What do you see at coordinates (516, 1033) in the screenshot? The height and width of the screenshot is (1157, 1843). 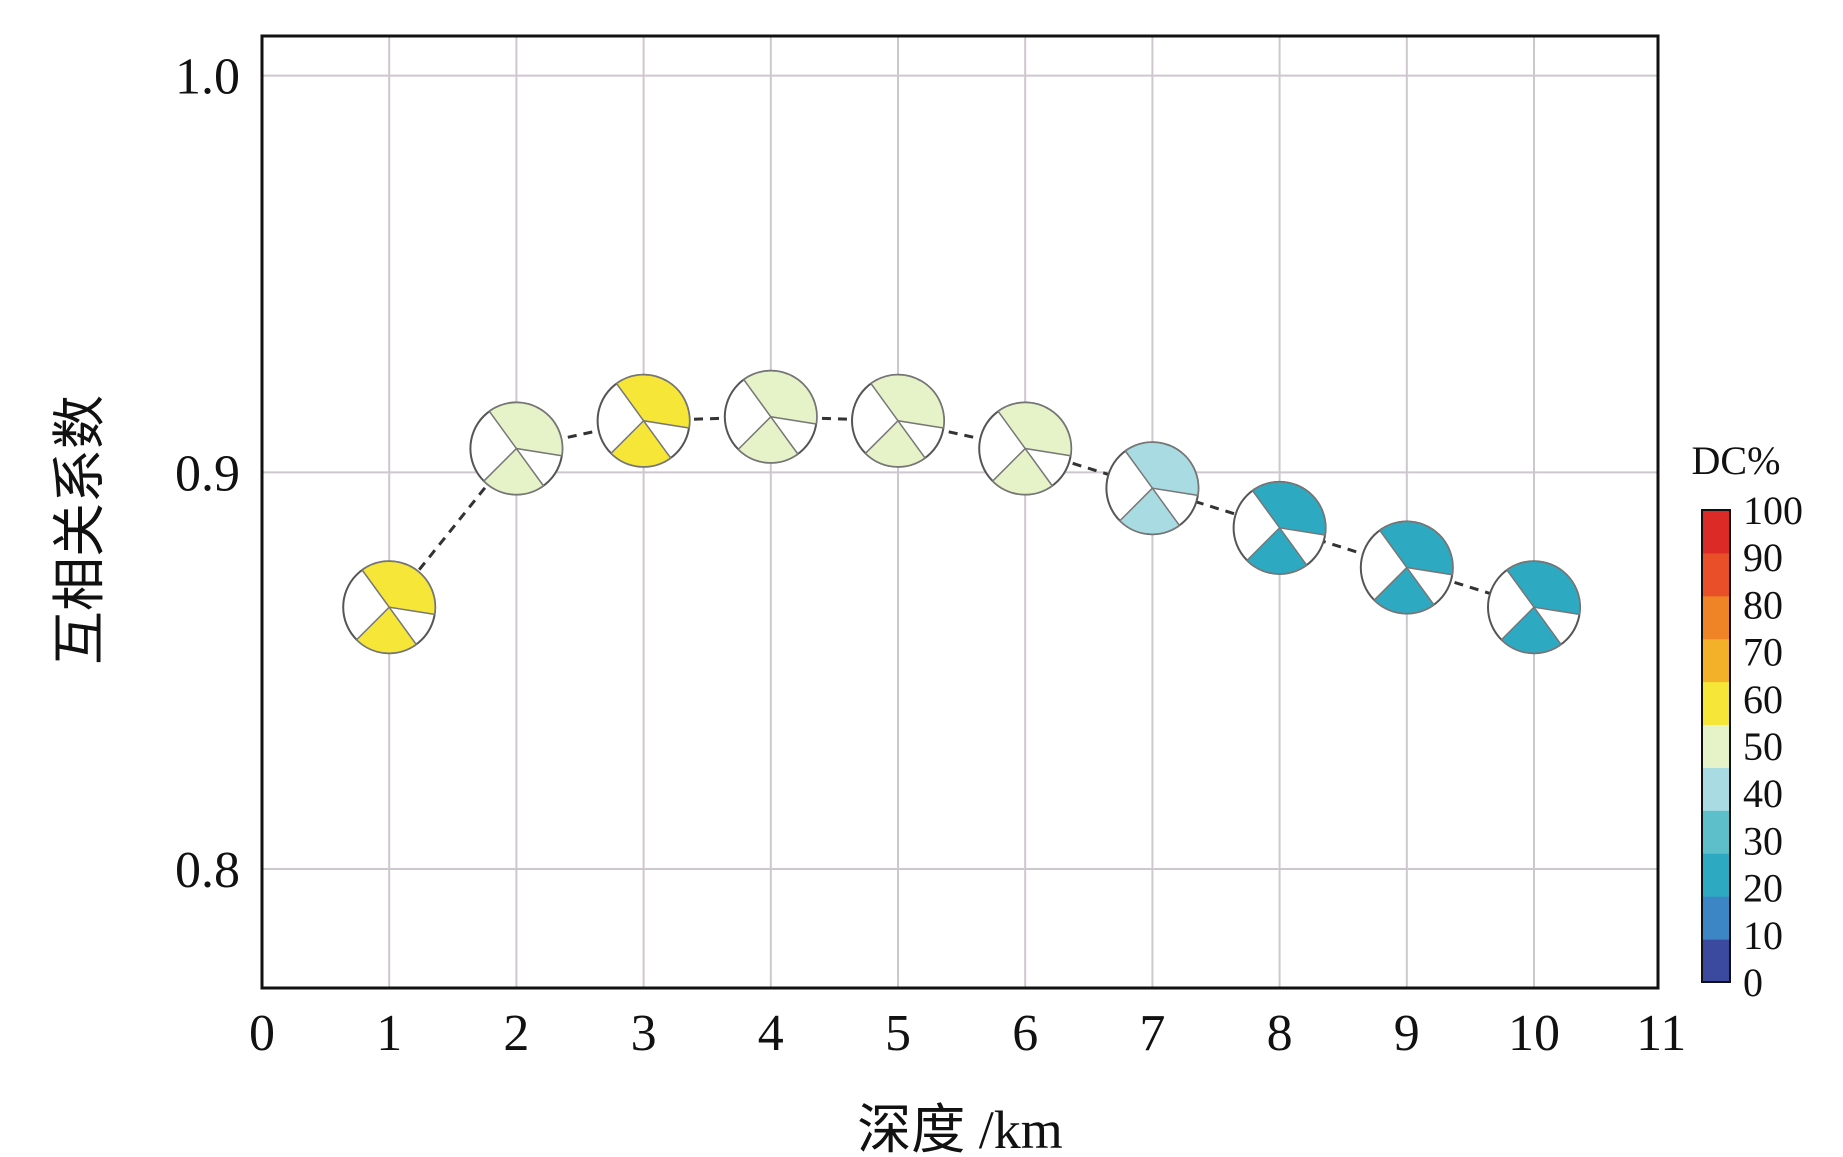 I see `x-tick-label: 2` at bounding box center [516, 1033].